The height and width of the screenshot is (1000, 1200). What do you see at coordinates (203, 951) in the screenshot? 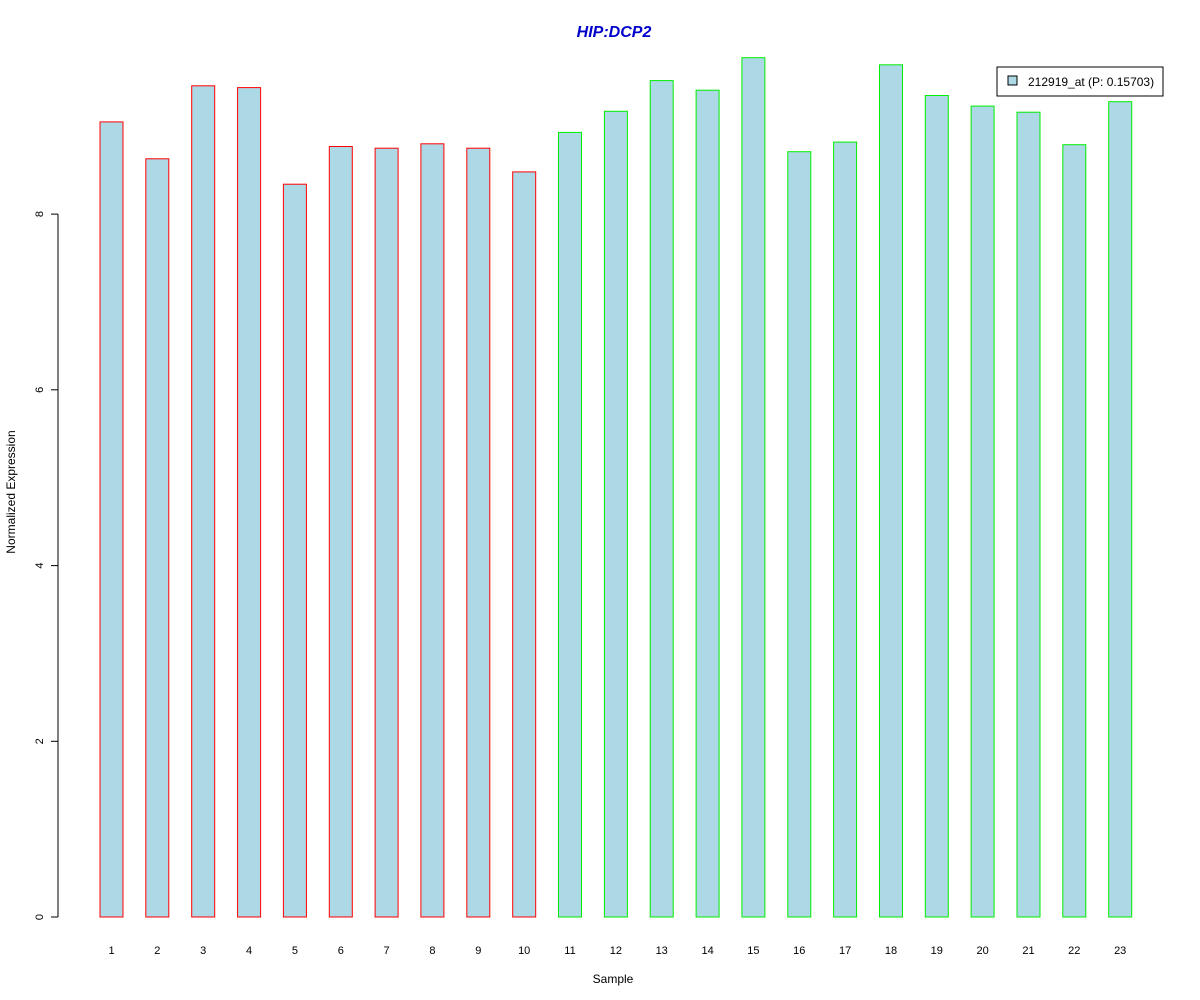
I see `x-tick-label: 3` at bounding box center [203, 951].